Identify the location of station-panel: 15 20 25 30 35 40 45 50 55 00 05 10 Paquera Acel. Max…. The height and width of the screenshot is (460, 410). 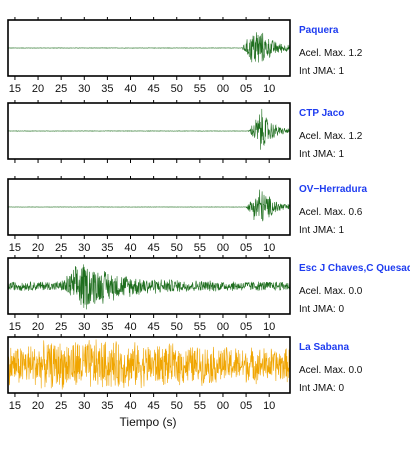
(185, 56).